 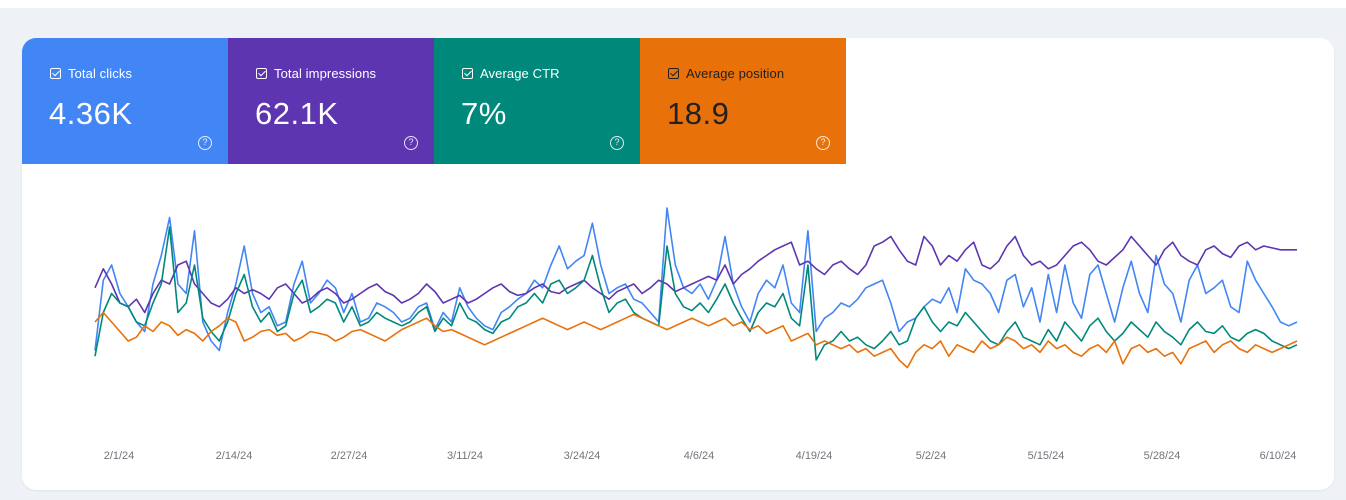 I want to click on metric-label: Average CTR, so click(x=520, y=73).